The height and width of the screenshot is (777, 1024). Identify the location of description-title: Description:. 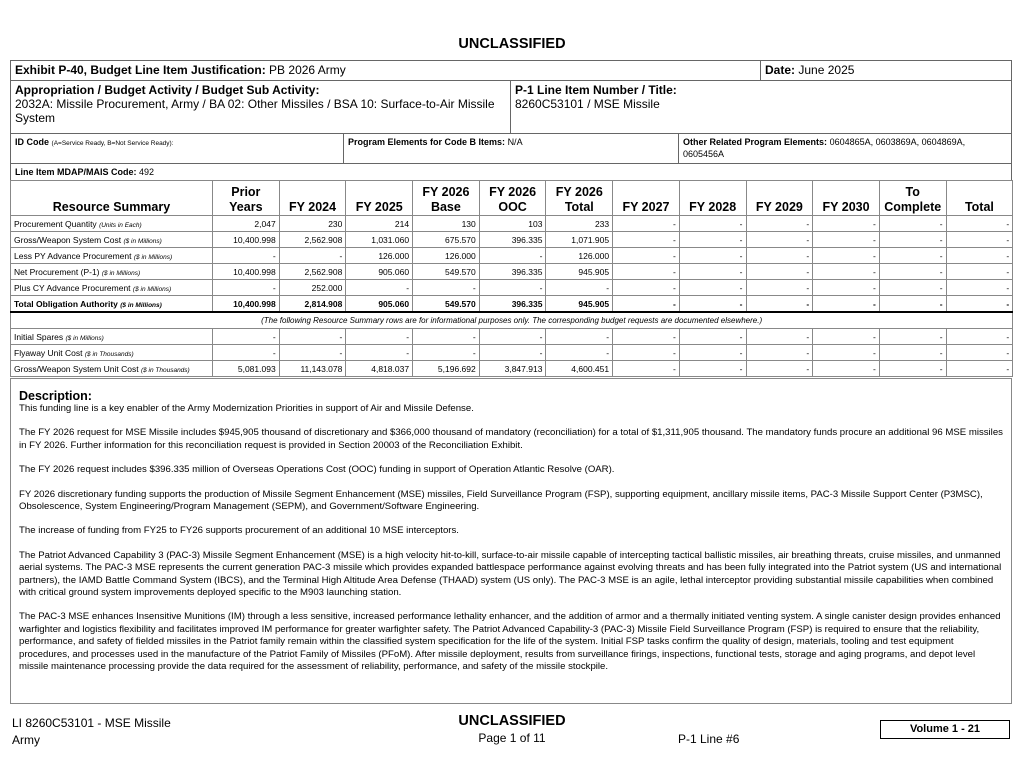
(55, 396).